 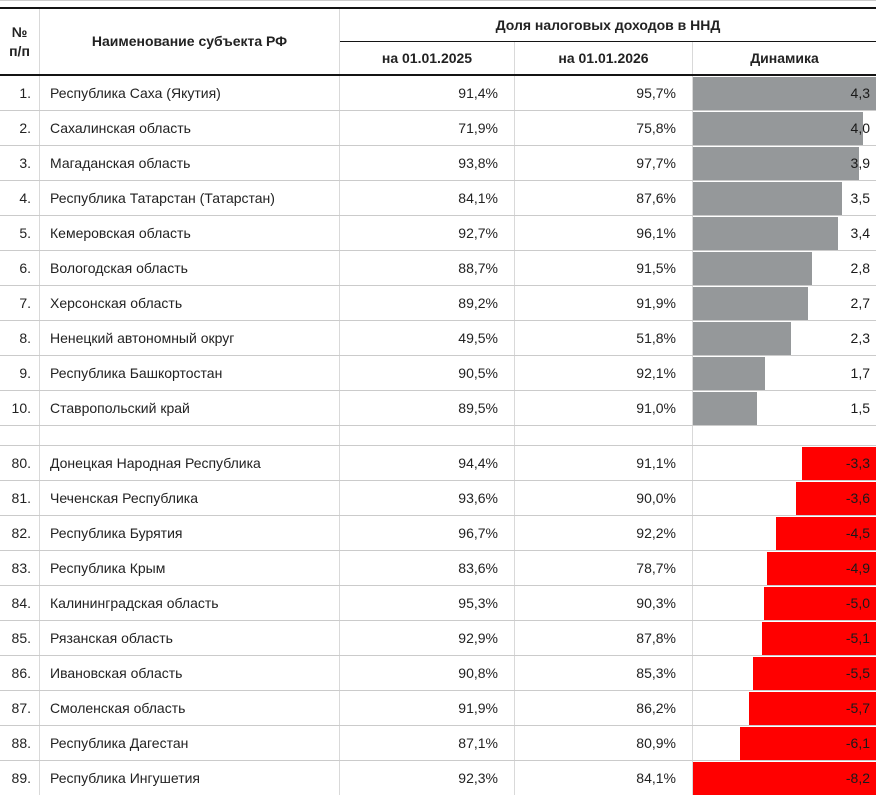 I want to click on dynamics-cell: 3,9, so click(x=784, y=163).